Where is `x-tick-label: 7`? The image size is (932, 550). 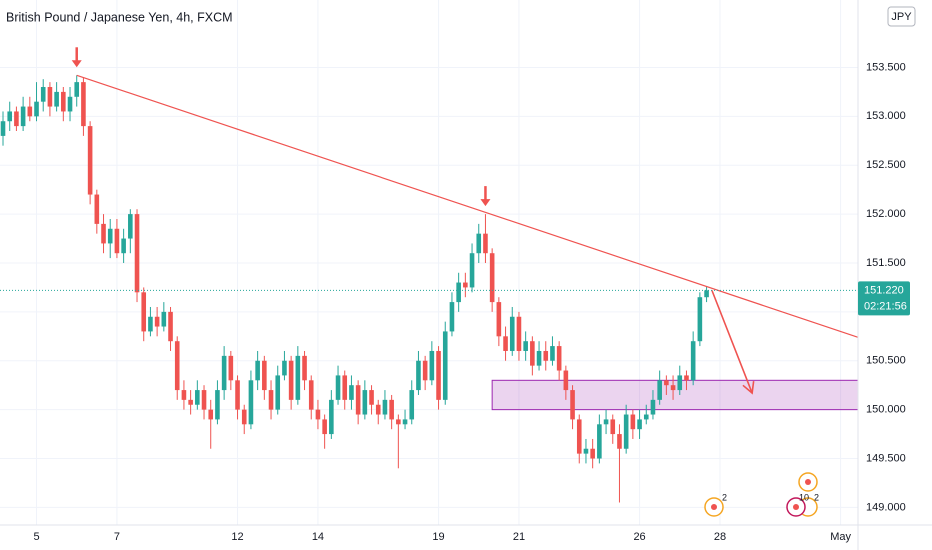 x-tick-label: 7 is located at coordinates (117, 537).